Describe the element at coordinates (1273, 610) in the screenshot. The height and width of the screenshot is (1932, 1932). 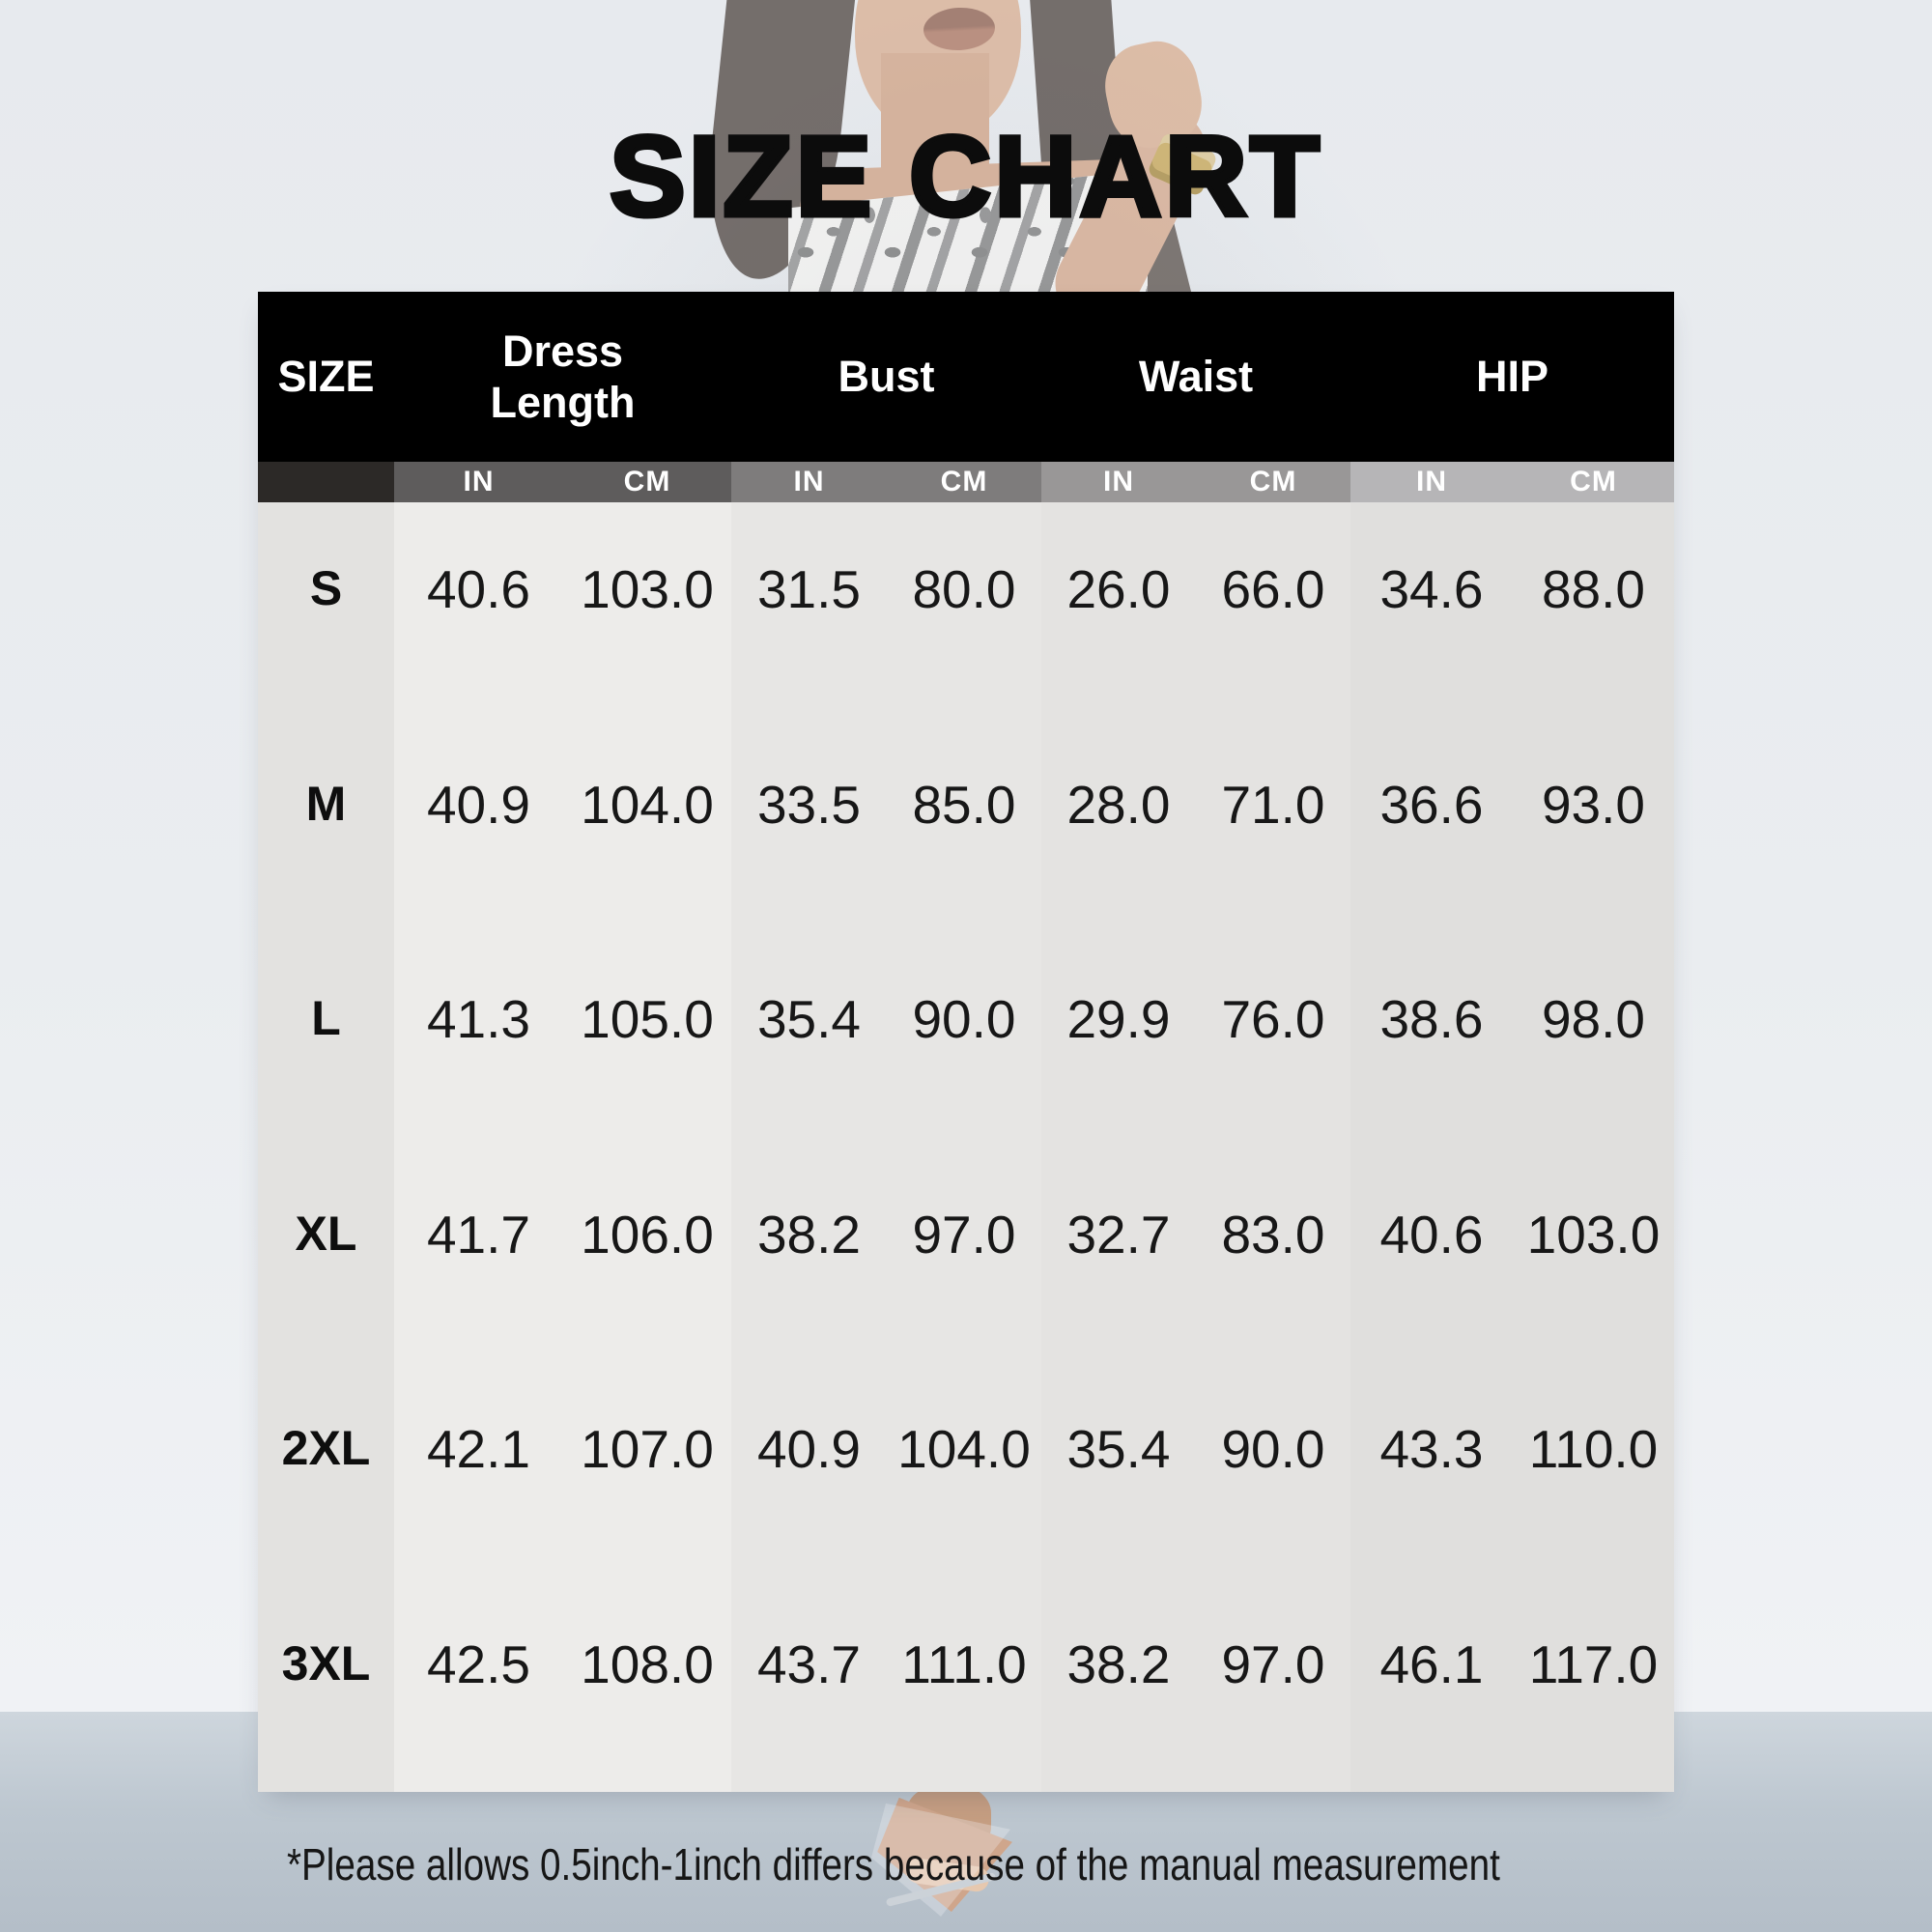
I see `value-cell: 66.0` at that location.